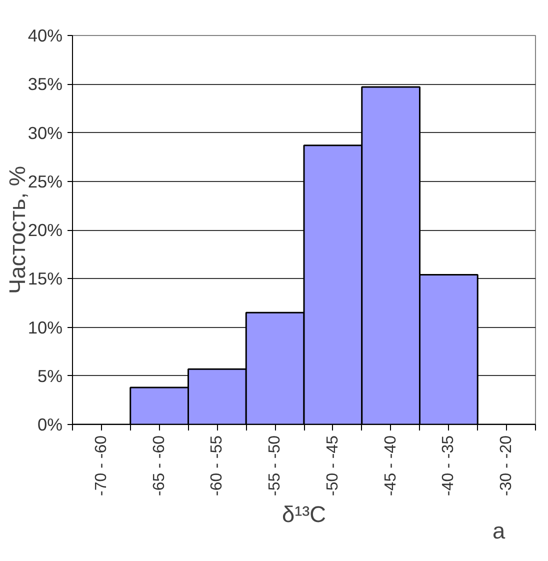  What do you see at coordinates (159, 465) in the screenshot?
I see `x-tick-label: -65 - -60` at bounding box center [159, 465].